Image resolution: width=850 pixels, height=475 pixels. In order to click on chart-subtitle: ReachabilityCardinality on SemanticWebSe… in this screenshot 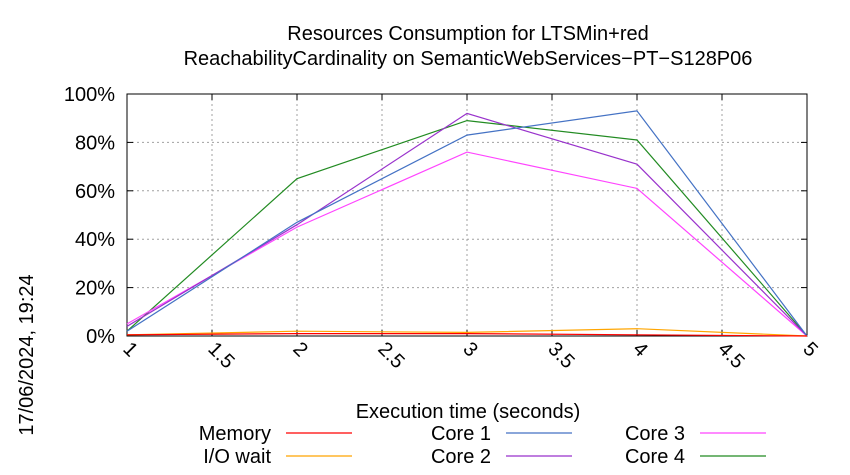, I will do `click(468, 59)`.